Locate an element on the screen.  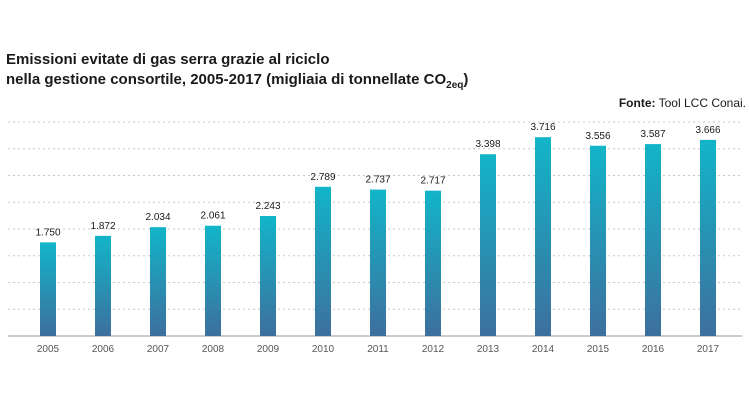
data-label-2016: 3.587 is located at coordinates (652, 134).